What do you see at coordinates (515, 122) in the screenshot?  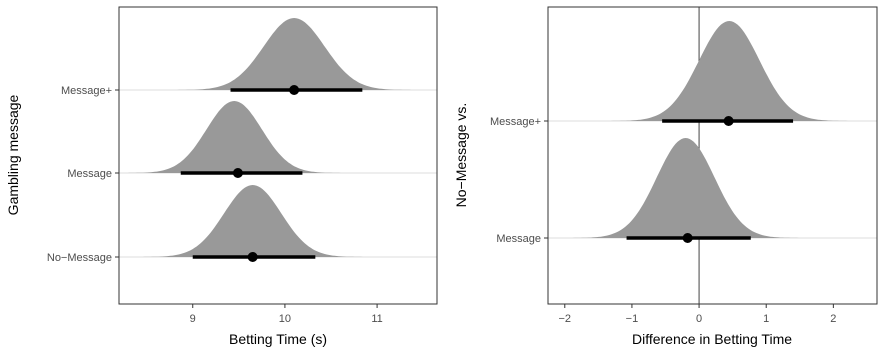 I see `y-tick-label-1: Message+` at bounding box center [515, 122].